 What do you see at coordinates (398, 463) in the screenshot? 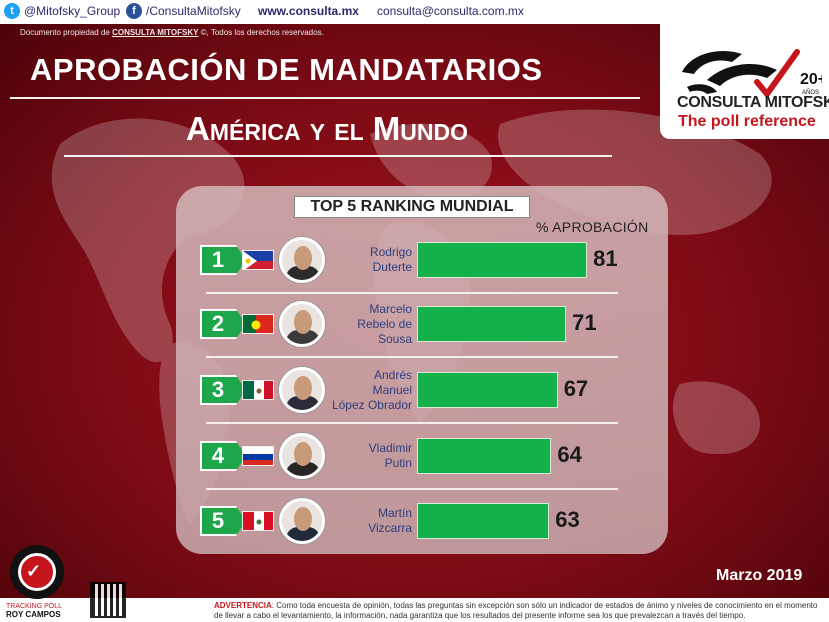
I see `leader-name-line: Putin` at bounding box center [398, 463].